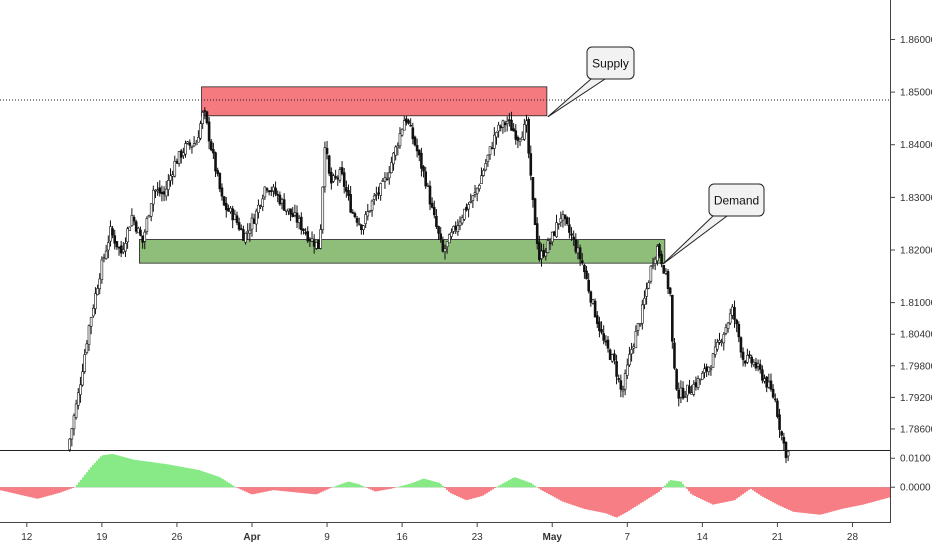 This screenshot has height=550, width=932. What do you see at coordinates (916, 366) in the screenshot?
I see `price-tick-label: 1.79800` at bounding box center [916, 366].